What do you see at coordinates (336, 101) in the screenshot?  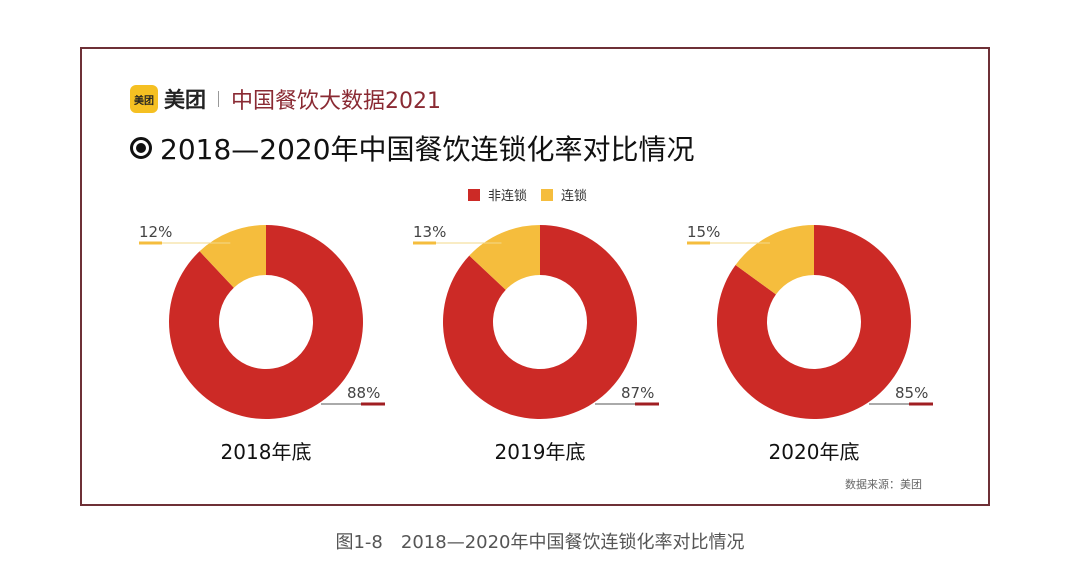 I see `report-title: 中国餐饮大数据2021` at bounding box center [336, 101].